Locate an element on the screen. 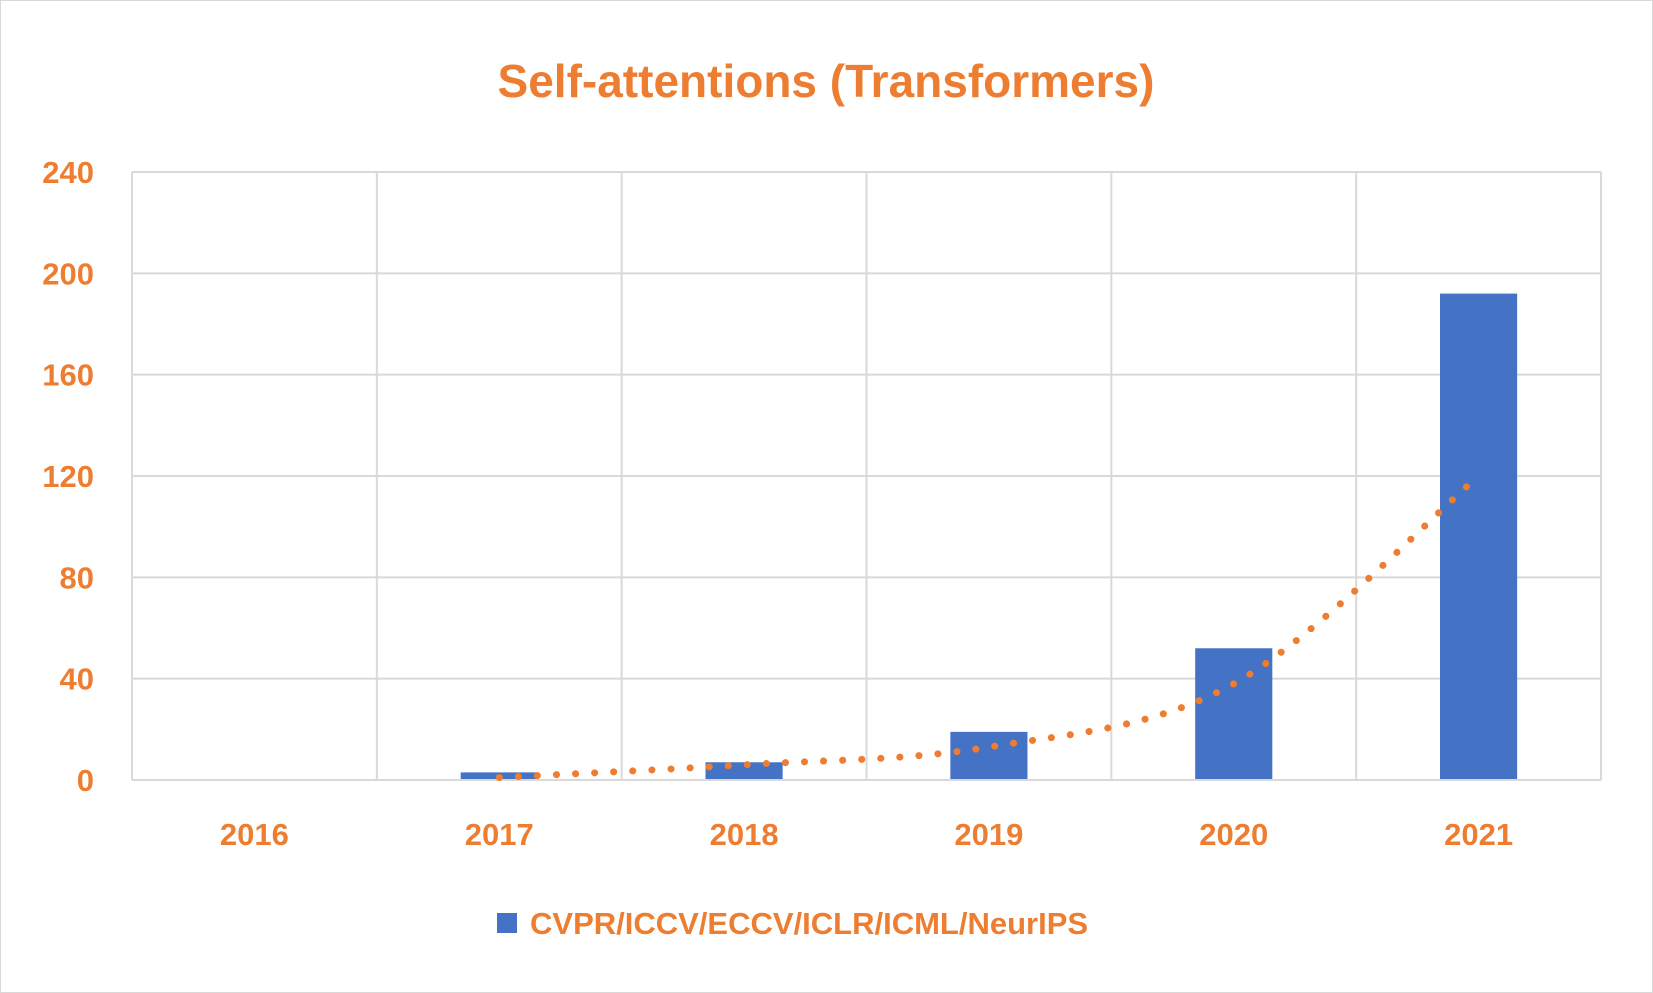  y-tick-label: 200 is located at coordinates (68, 273).